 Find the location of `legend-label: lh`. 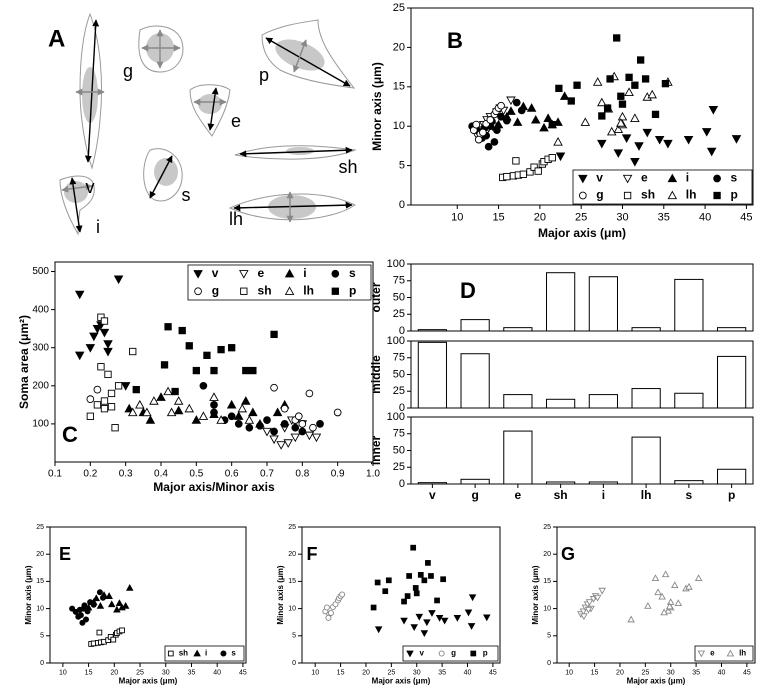

legend-label: lh is located at coordinates (691, 195).